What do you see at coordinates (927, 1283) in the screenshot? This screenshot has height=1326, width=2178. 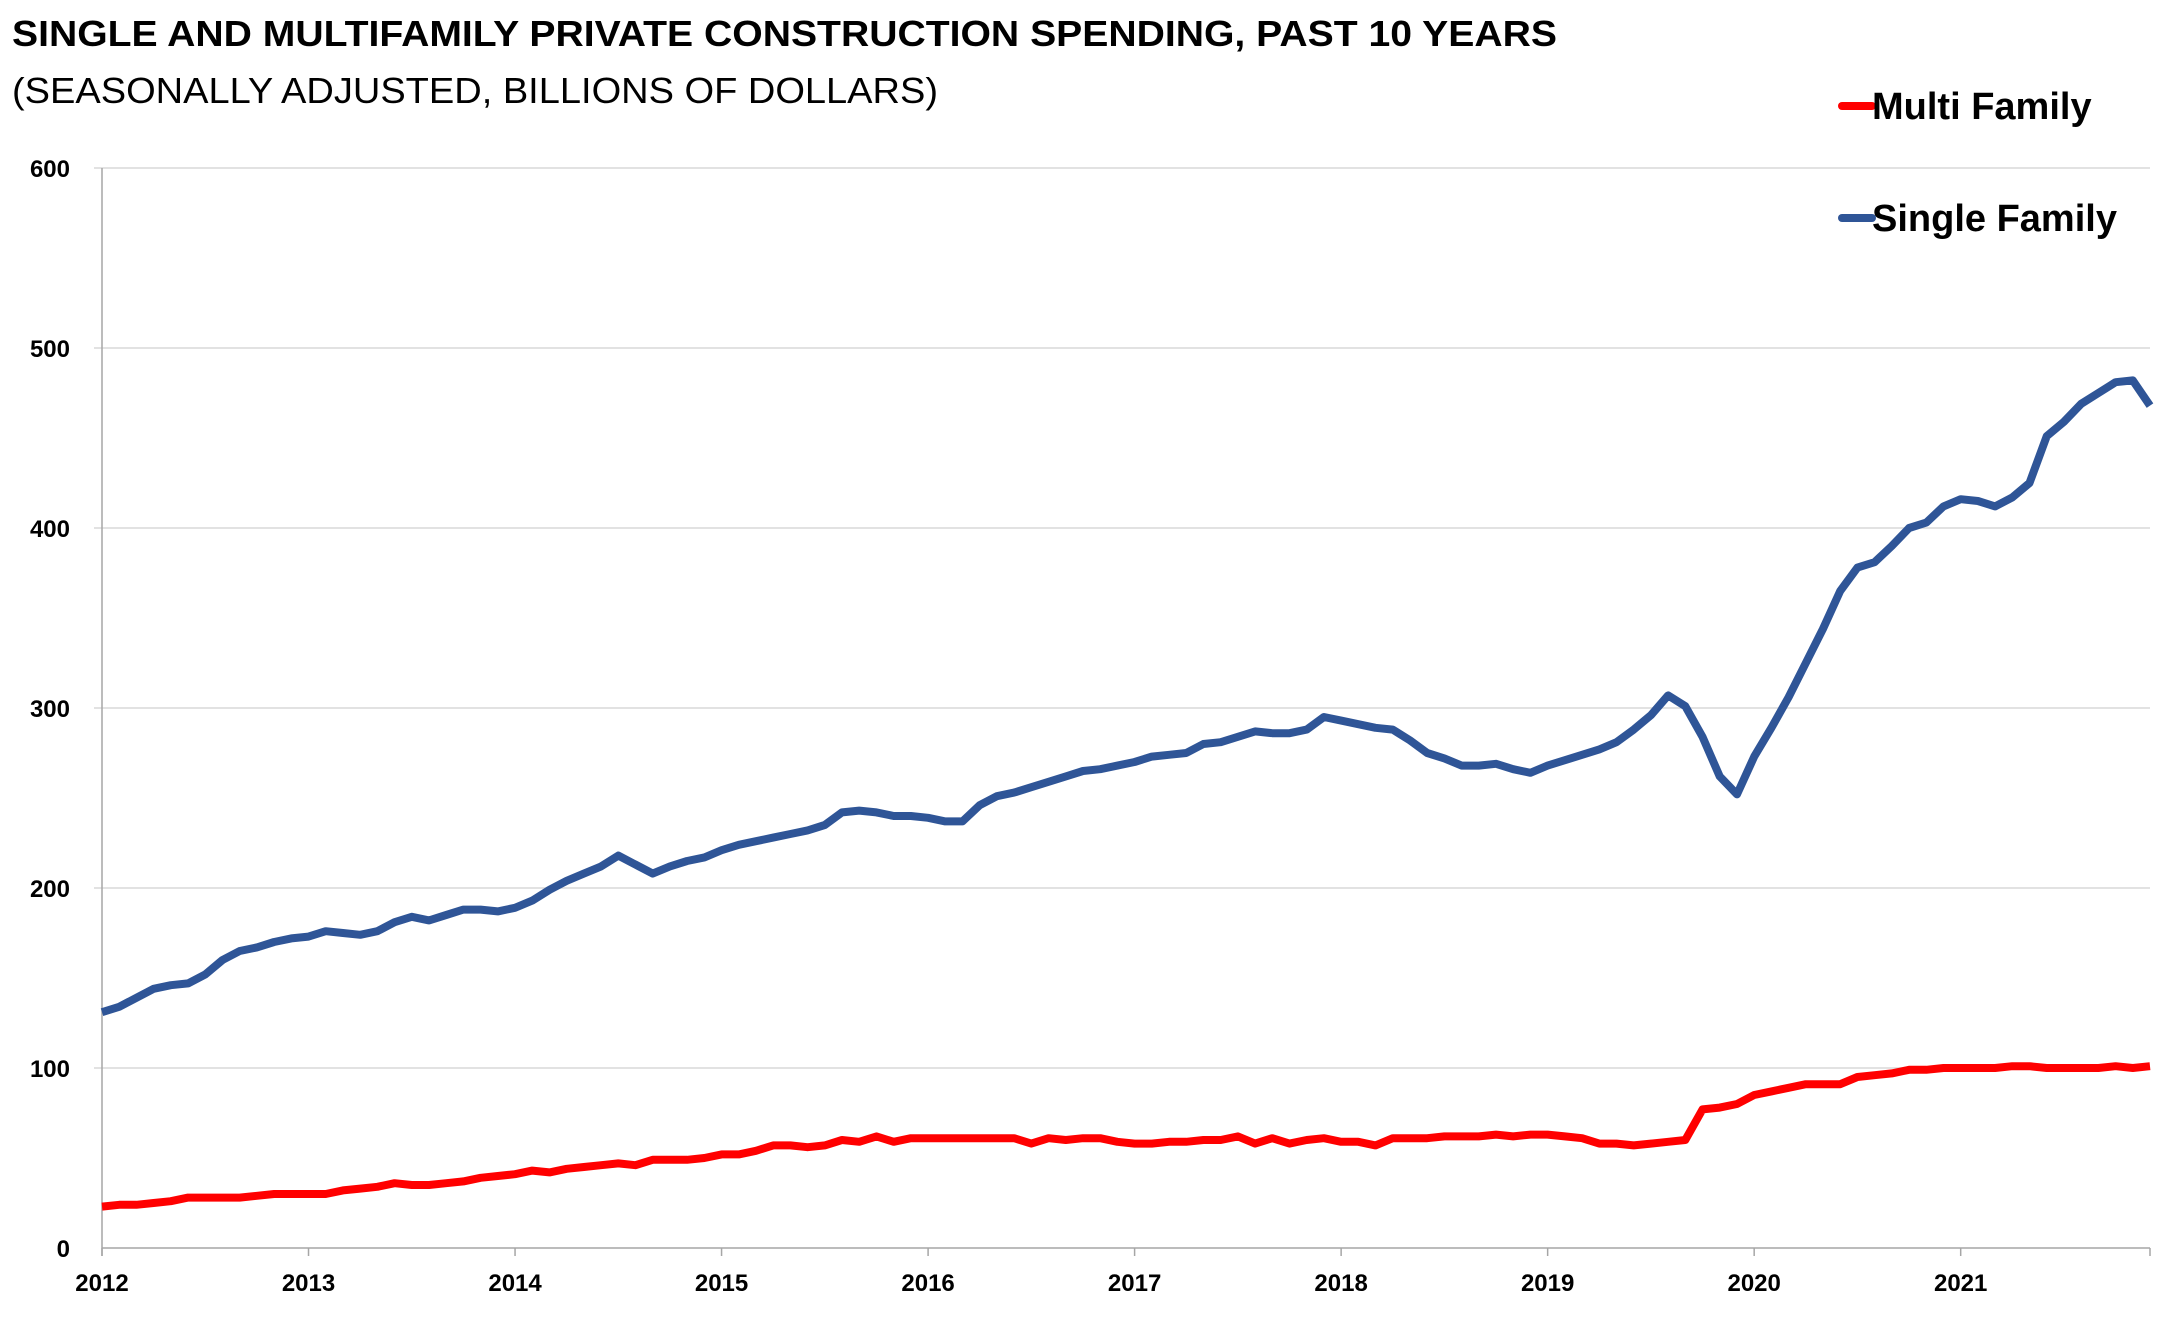 I see `x-tick-label: 2016` at bounding box center [927, 1283].